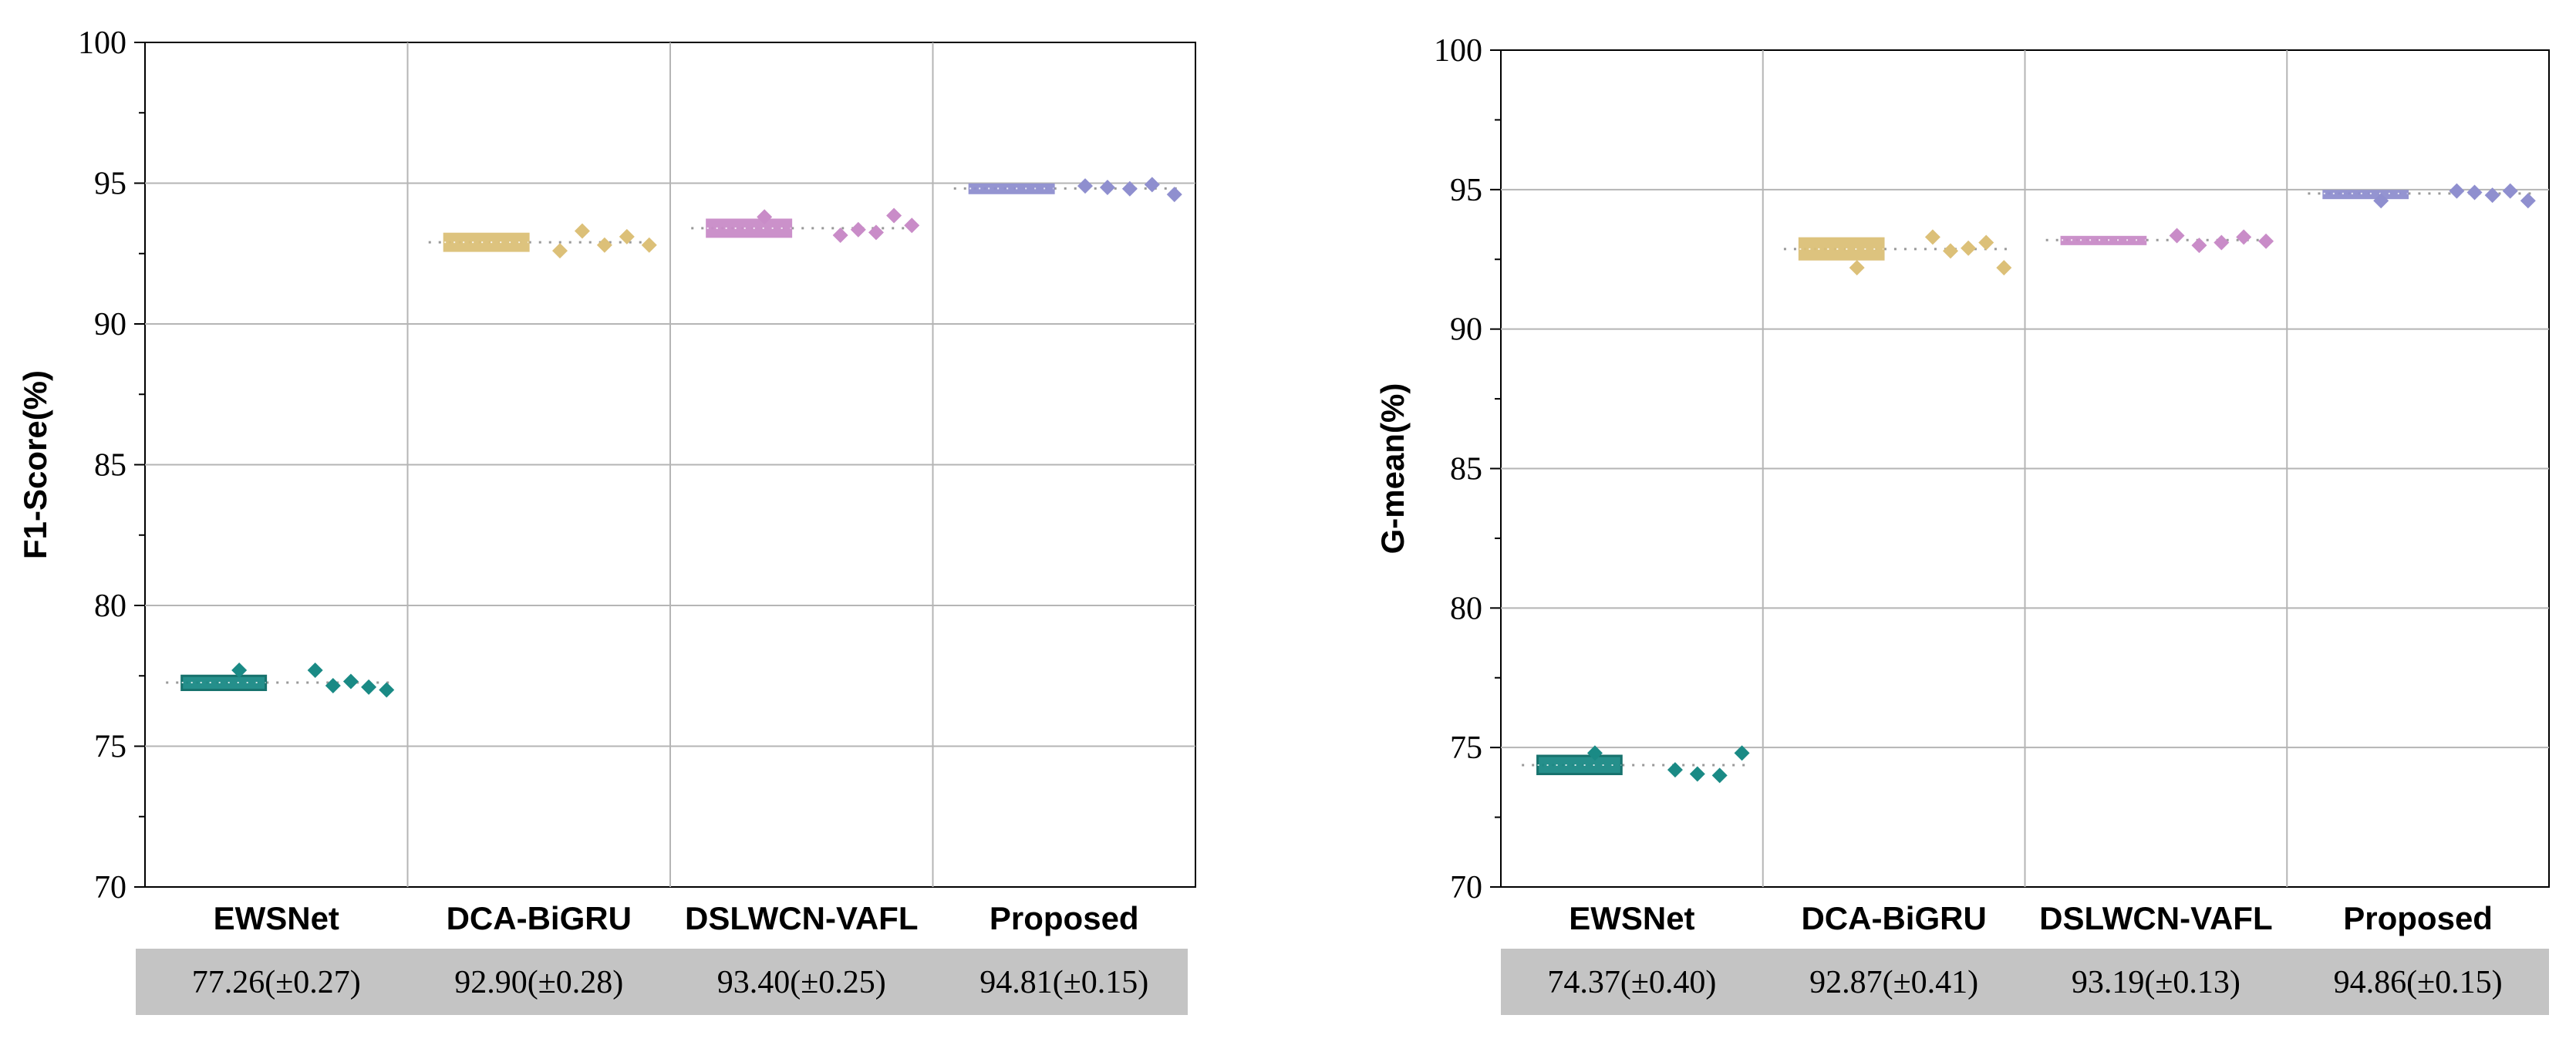 This screenshot has width=2576, height=1042. Describe the element at coordinates (801, 982) in the screenshot. I see `stat-label: 93.40(±0.25)` at that location.